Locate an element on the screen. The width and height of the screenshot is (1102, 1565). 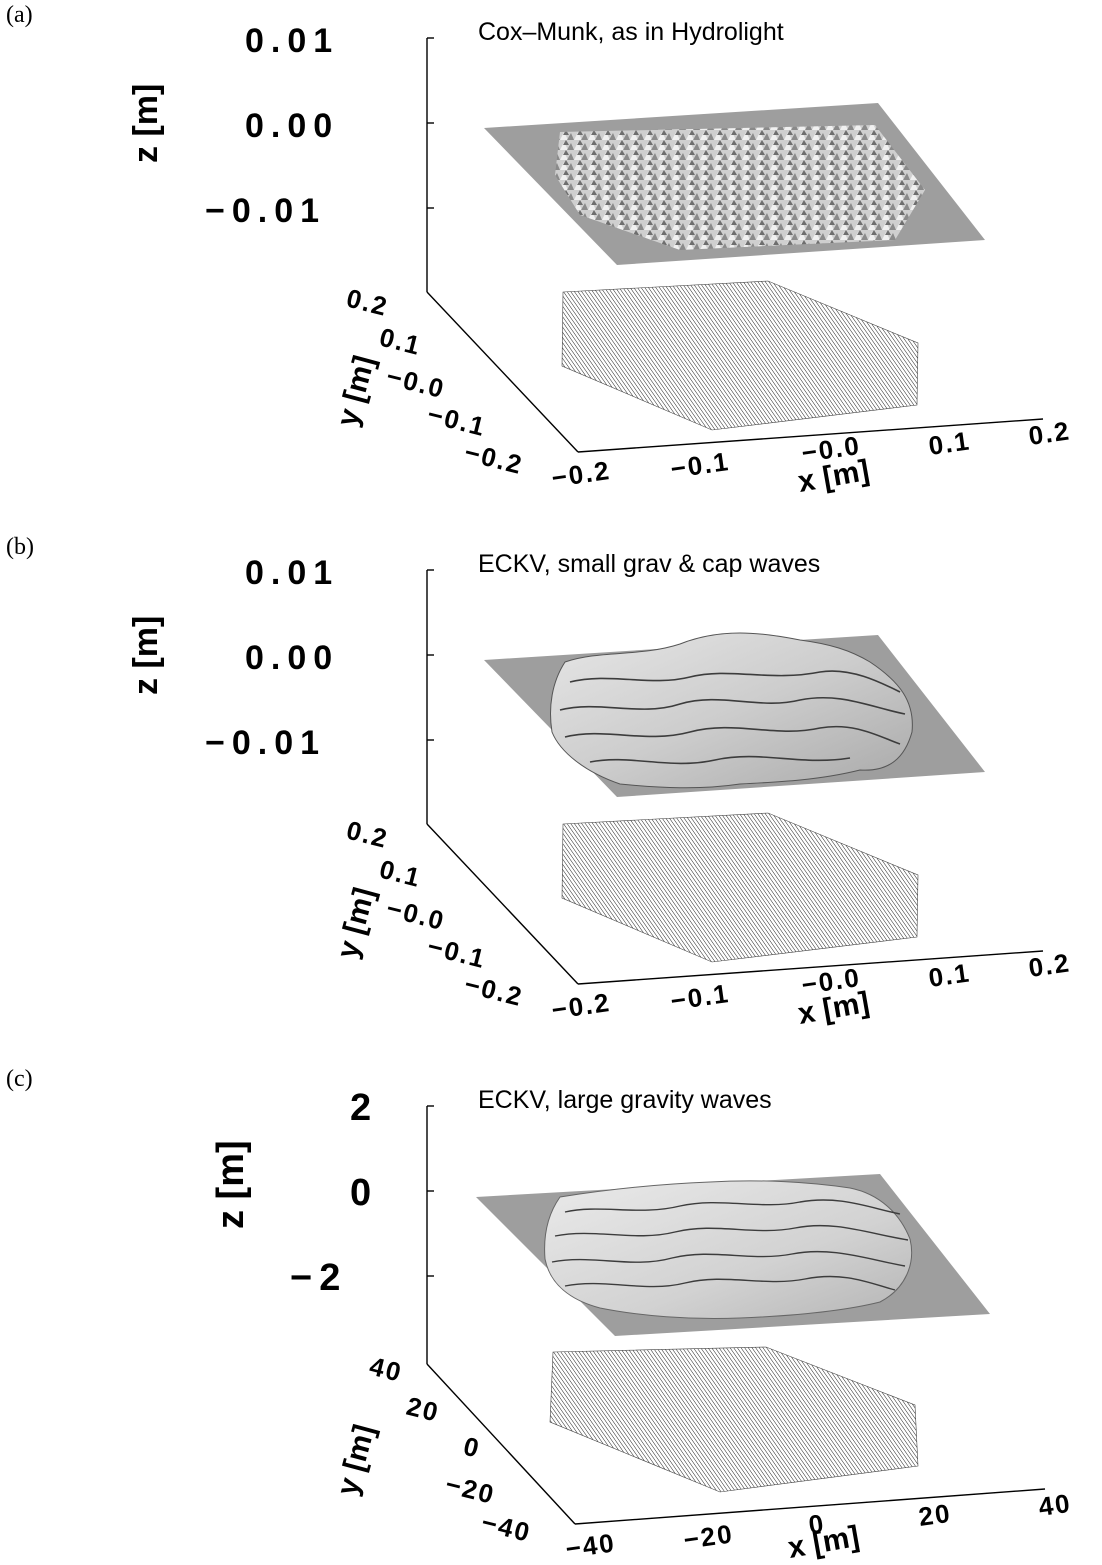
x-tick: 0 is located at coordinates (817, 1524).